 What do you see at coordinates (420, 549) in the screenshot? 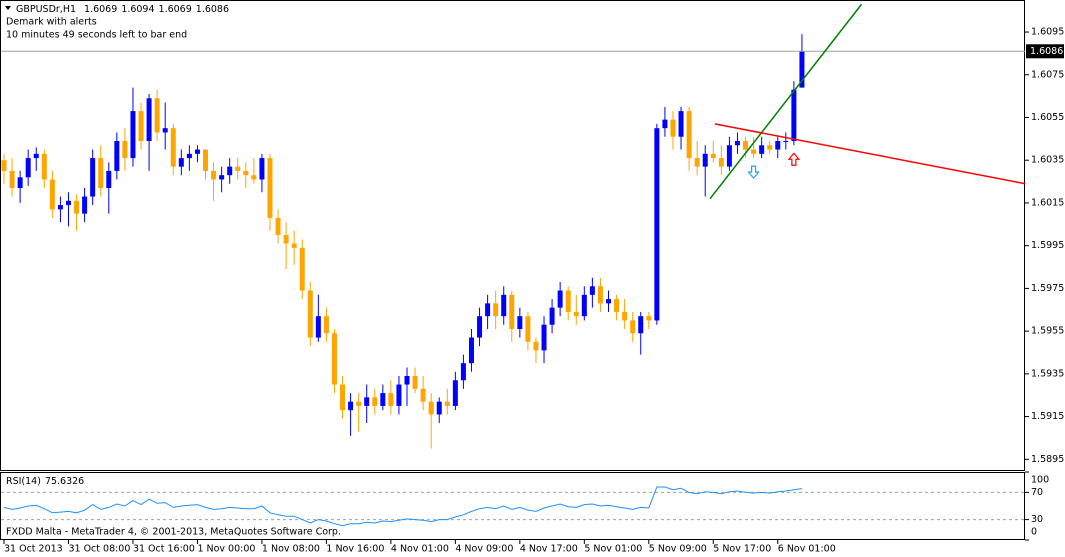
I see `x-tick-label: 4 Nov 01:00` at bounding box center [420, 549].